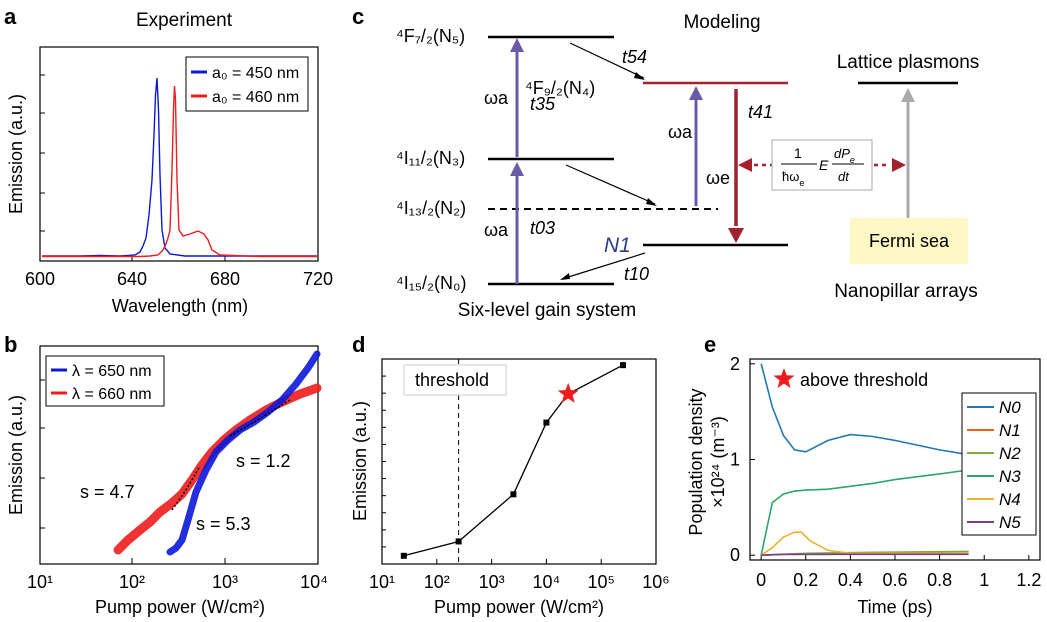  Describe the element at coordinates (452, 380) in the screenshot. I see `threshold-label: threshold` at that location.